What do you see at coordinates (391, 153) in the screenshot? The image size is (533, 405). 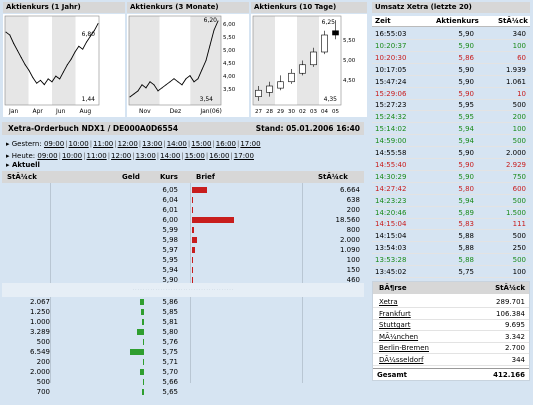 I see `umsatz-zeit: 14:55:58` at bounding box center [391, 153].